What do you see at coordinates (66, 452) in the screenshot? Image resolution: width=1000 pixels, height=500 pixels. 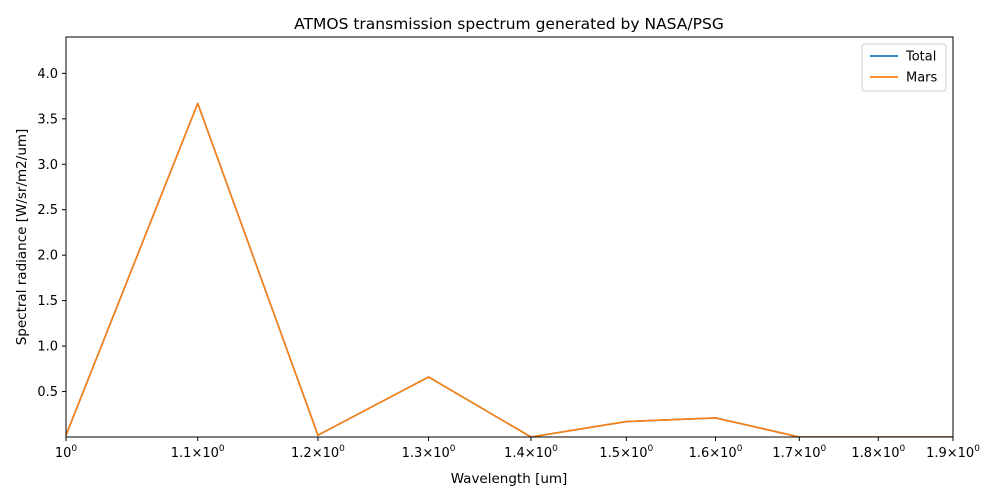 I see `x-tick-label: 100` at bounding box center [66, 452].